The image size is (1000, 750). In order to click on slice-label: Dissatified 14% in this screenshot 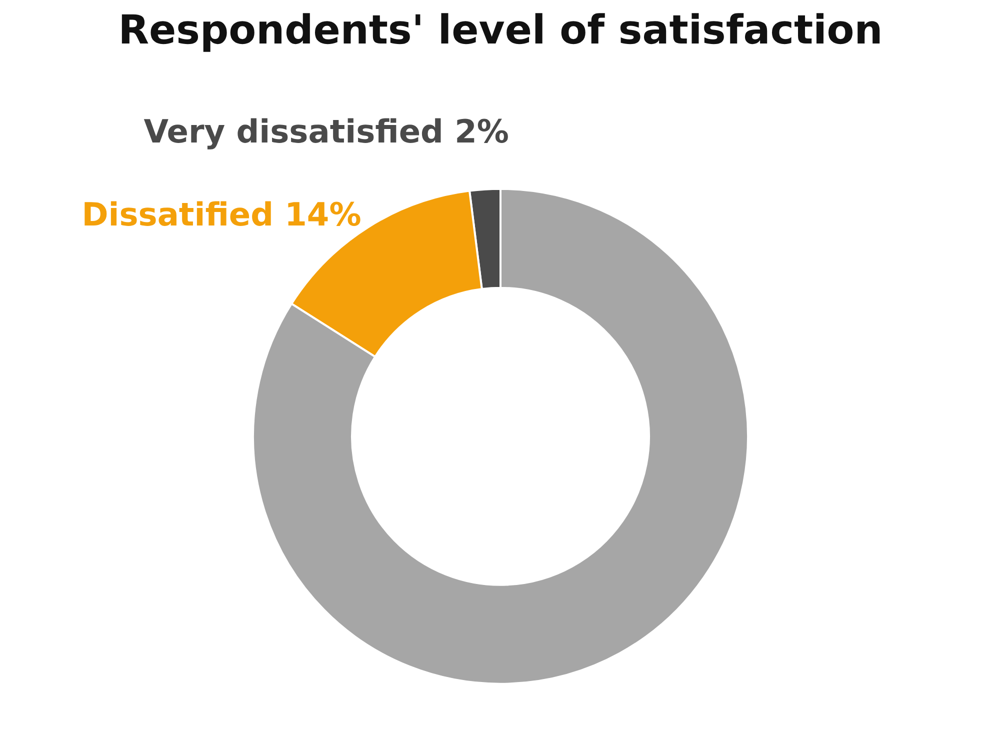, I will do `click(222, 214)`.